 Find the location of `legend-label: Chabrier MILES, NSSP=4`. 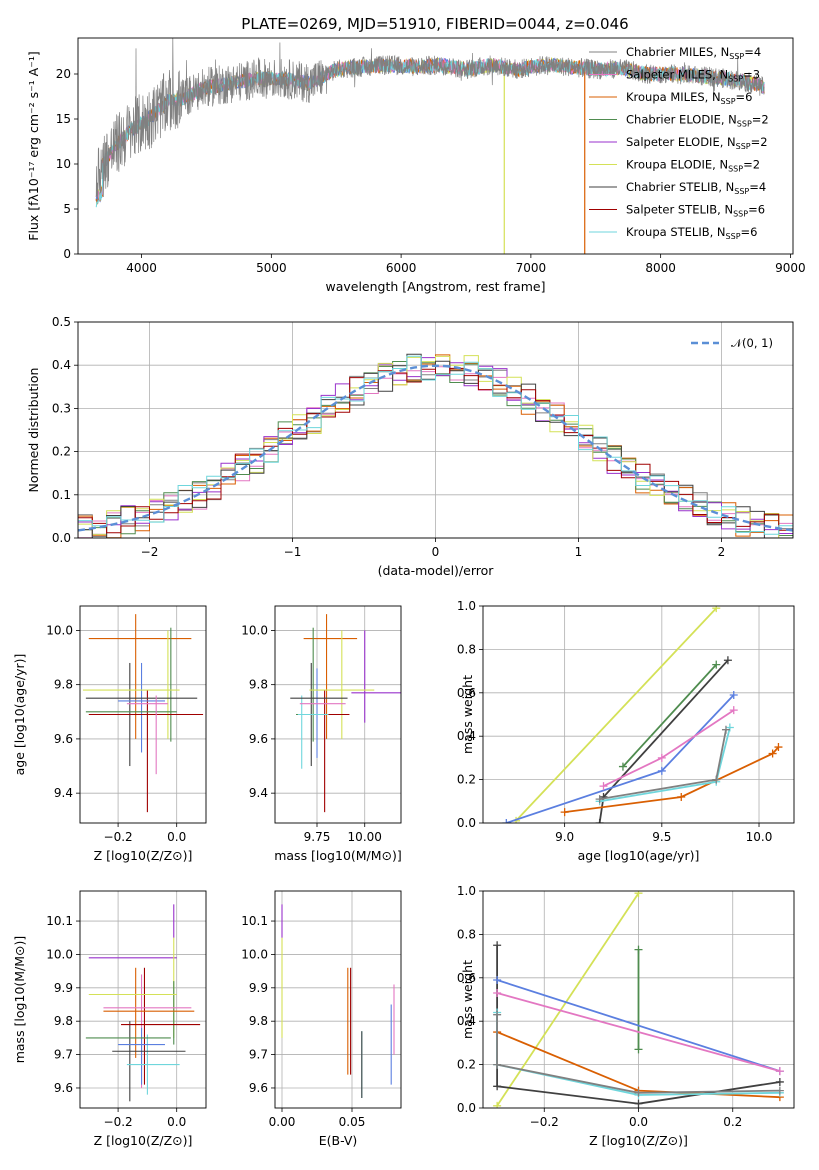

legend-label: Chabrier MILES, NSSP=4 is located at coordinates (693, 53).